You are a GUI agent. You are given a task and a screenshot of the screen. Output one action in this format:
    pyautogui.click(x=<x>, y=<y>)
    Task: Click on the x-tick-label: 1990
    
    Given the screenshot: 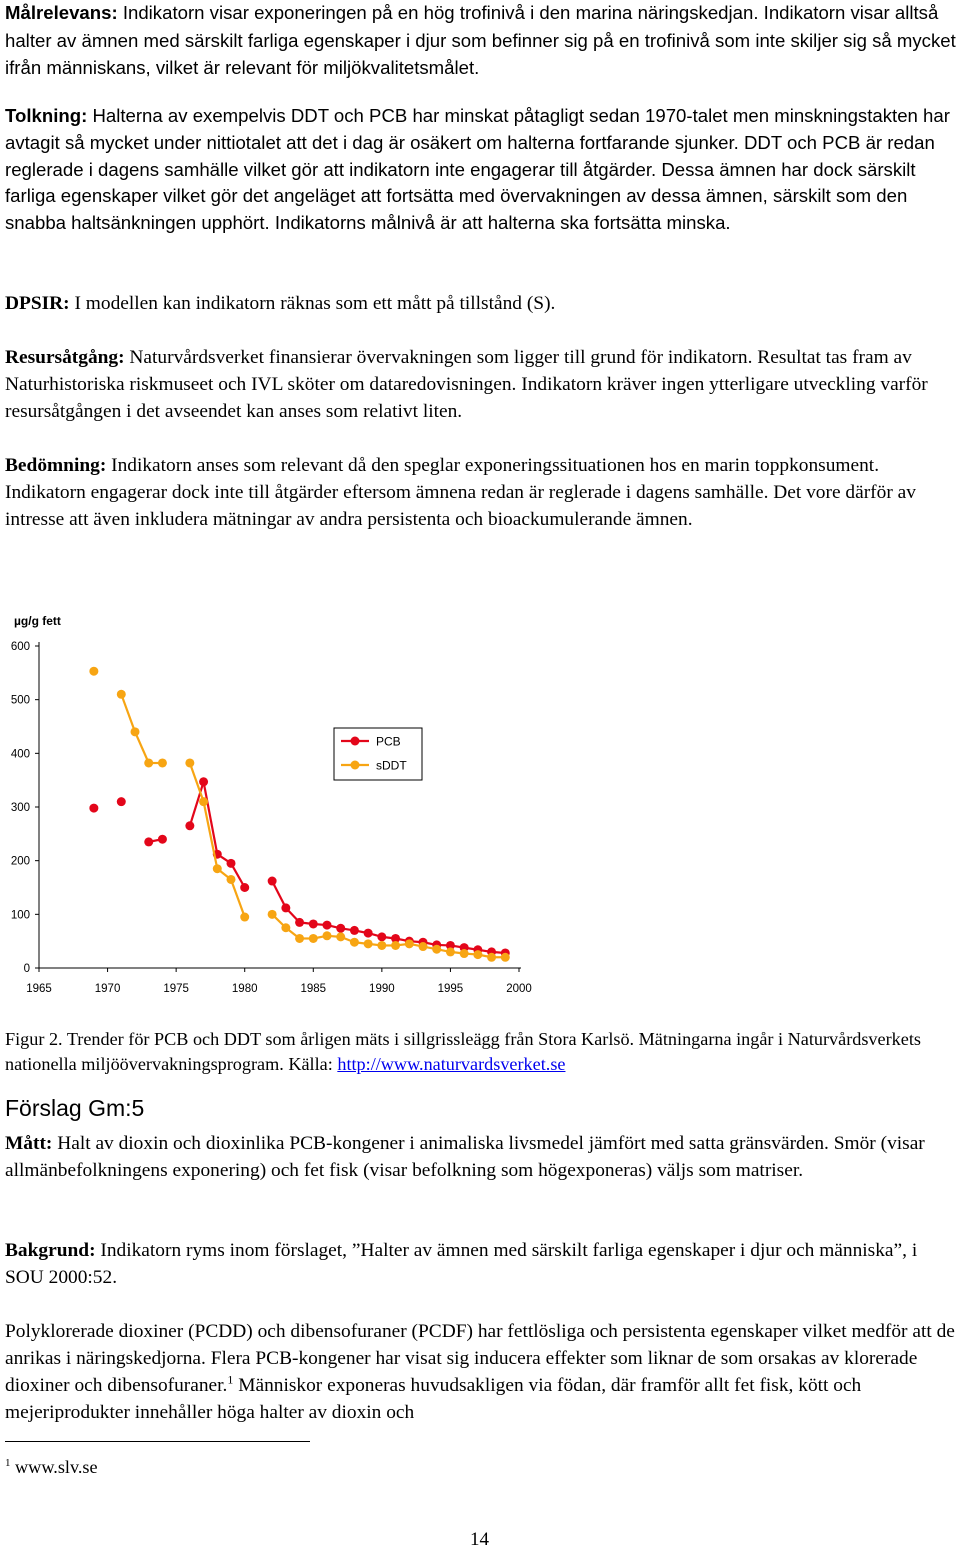 What is the action you would take?
    pyautogui.click(x=382, y=989)
    